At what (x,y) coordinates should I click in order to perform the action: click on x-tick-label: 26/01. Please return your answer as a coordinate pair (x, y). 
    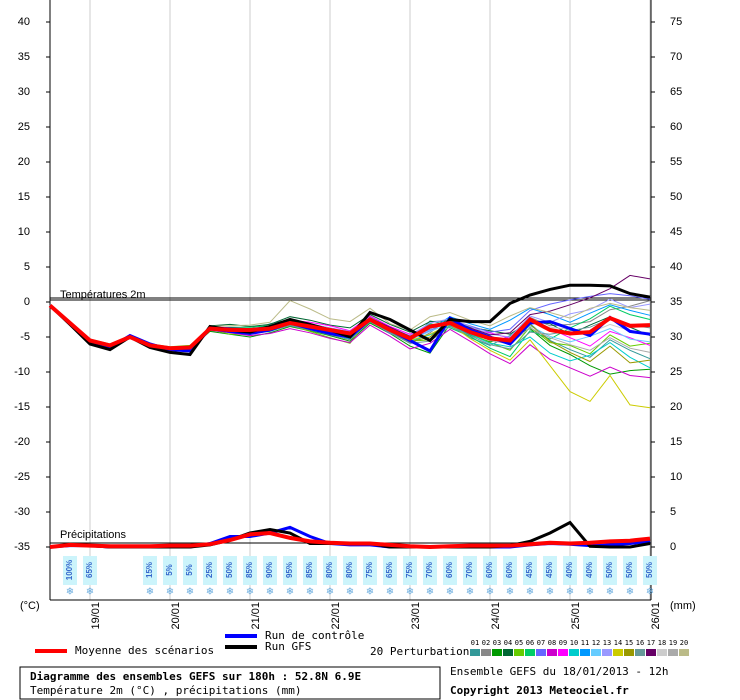
    Looking at the image, I should click on (656, 616).